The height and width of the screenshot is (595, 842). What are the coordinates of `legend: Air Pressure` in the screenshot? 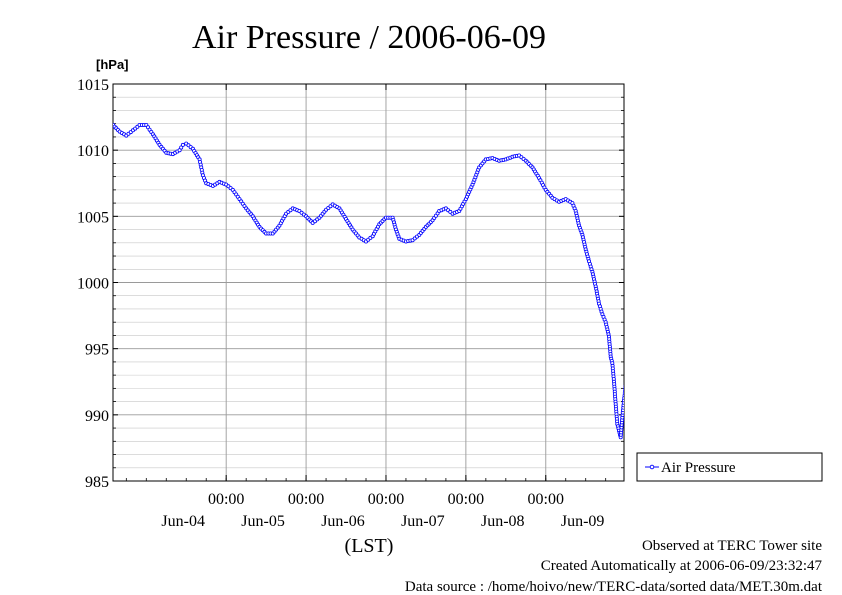 It's located at (729, 467).